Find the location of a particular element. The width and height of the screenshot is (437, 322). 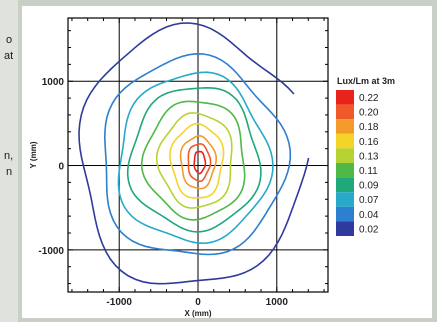

article-text-fragment: n, is located at coordinates (9, 156).